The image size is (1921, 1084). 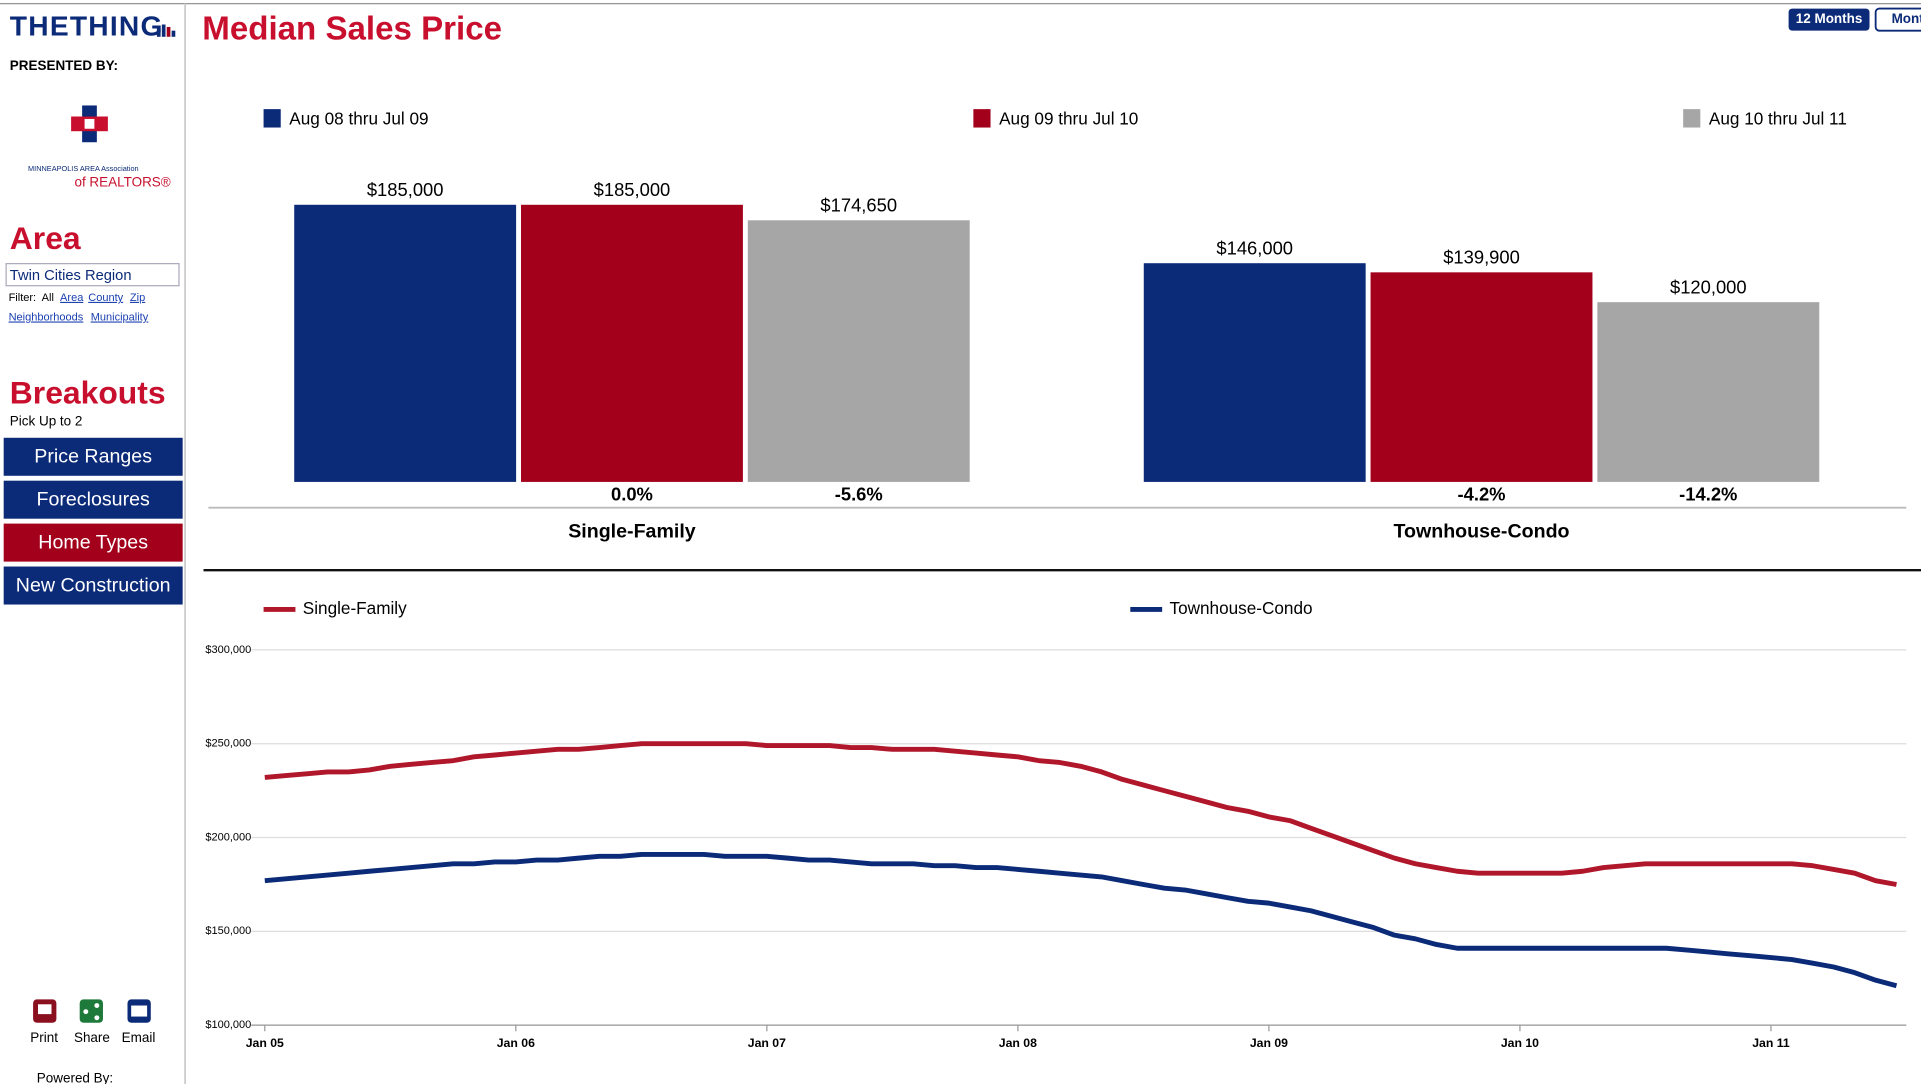 What do you see at coordinates (44, 1037) in the screenshot?
I see `action: Print` at bounding box center [44, 1037].